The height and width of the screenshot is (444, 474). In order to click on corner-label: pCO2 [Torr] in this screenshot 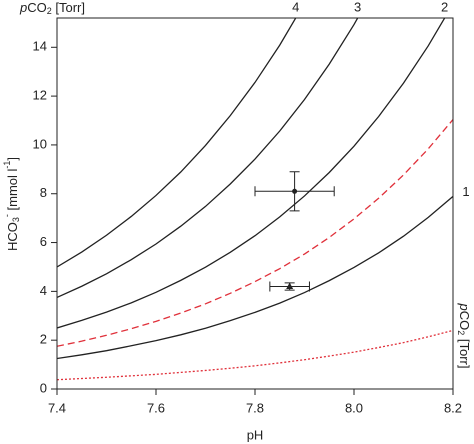, I will do `click(52, 8)`.